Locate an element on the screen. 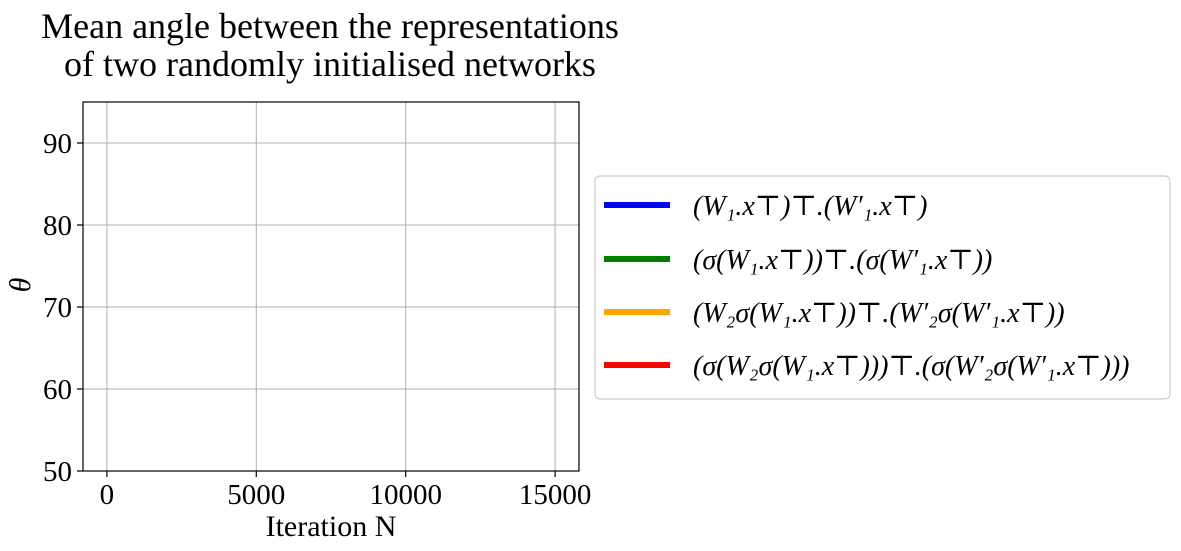  y-tick-label: 50 is located at coordinates (57, 472).